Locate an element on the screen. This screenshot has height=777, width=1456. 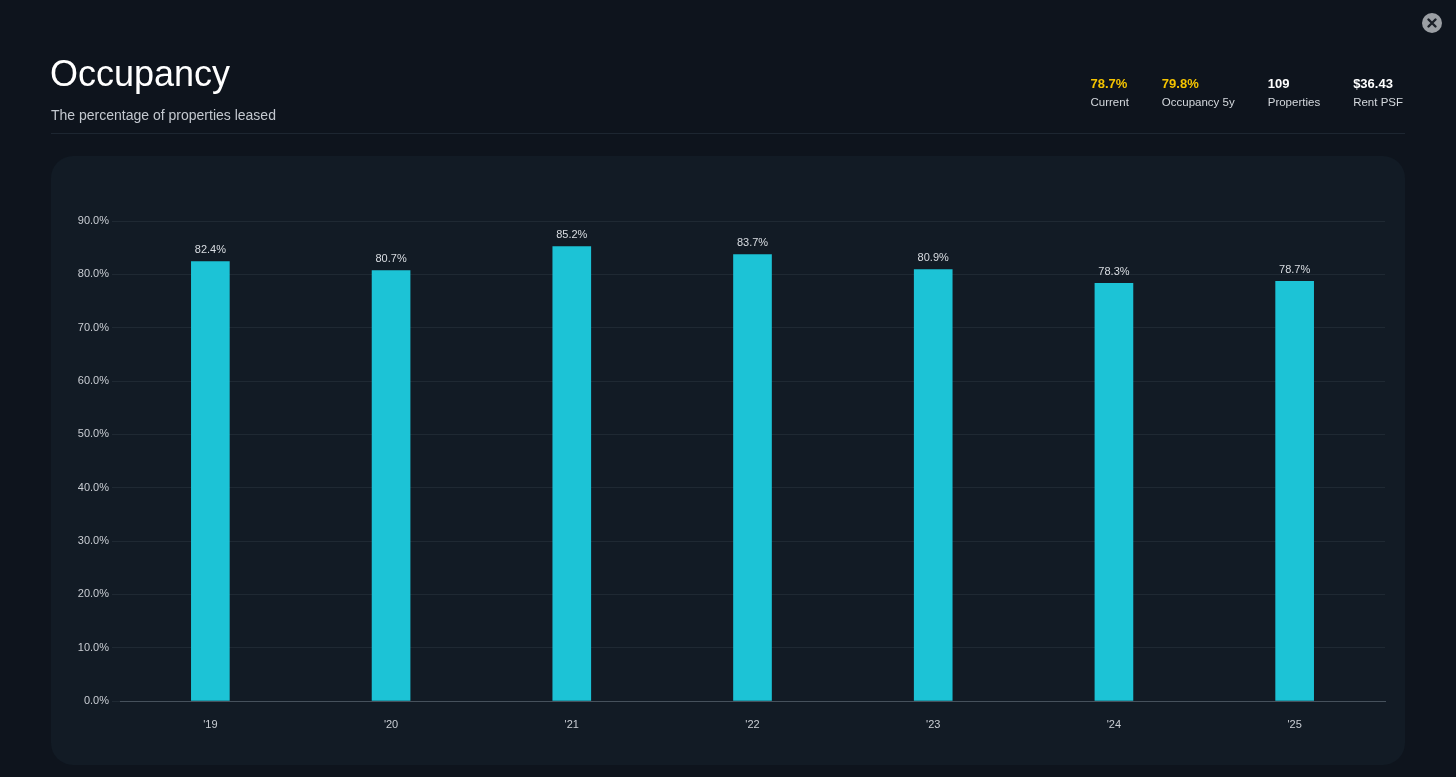
y-tick-label: 40.0% is located at coordinates (93, 486).